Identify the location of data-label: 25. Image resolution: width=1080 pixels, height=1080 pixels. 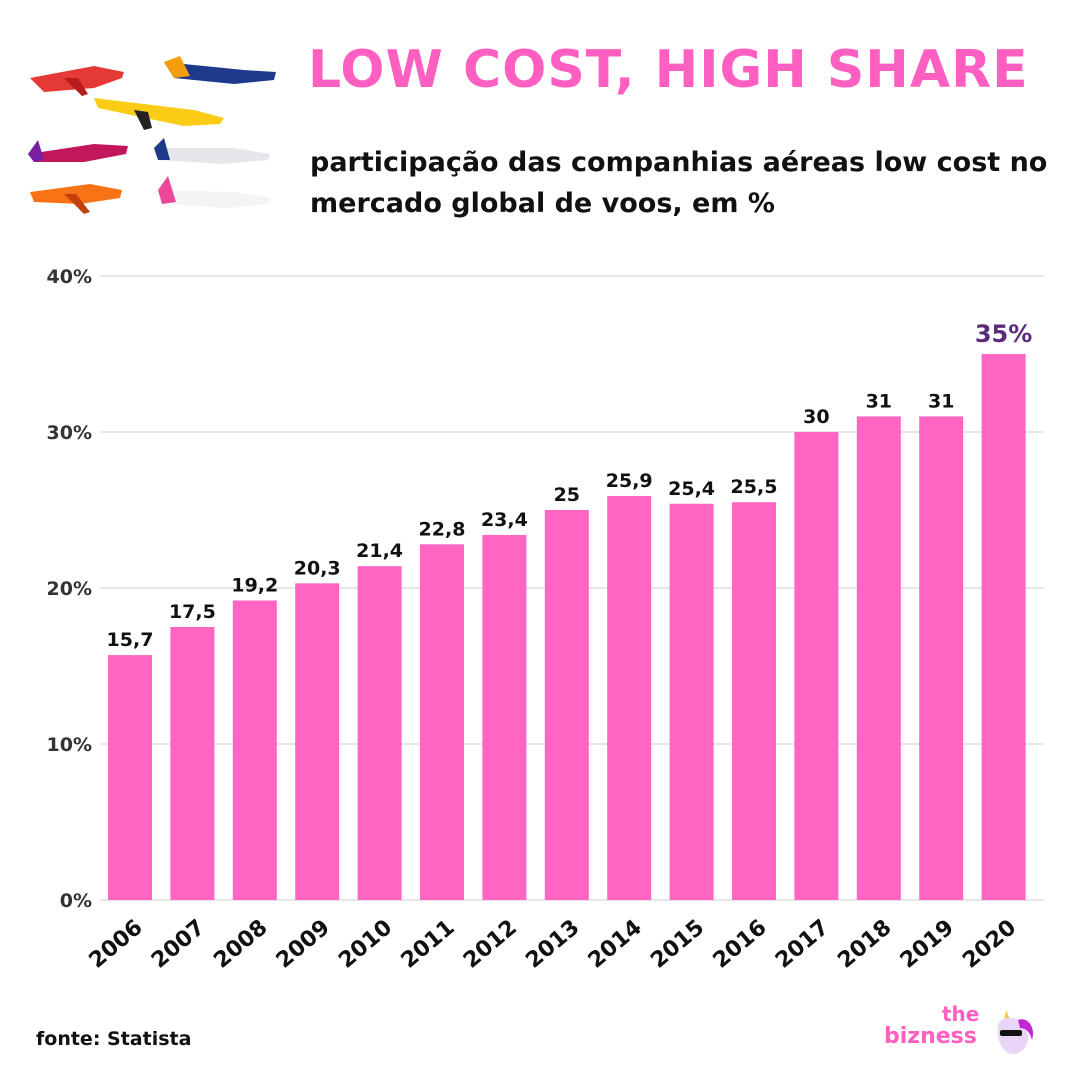
(567, 495).